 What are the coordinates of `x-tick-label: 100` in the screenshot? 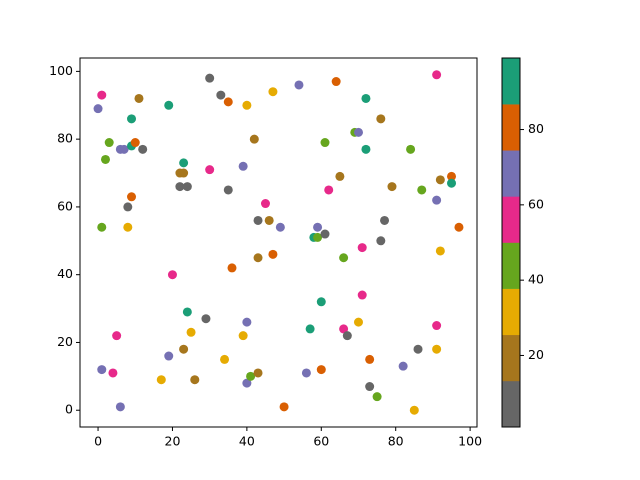 It's located at (470, 441).